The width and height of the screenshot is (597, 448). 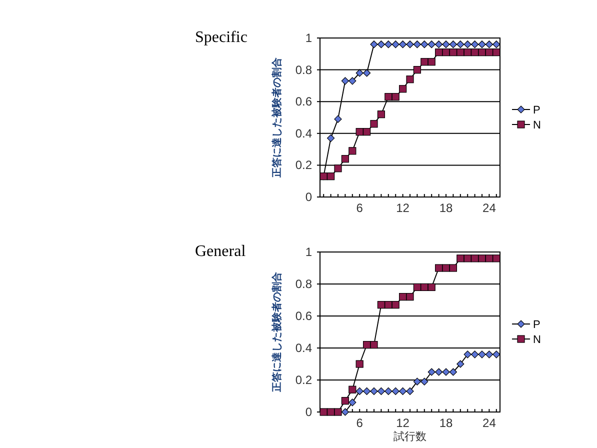 I want to click on x-tick-label: 18, so click(x=446, y=423).